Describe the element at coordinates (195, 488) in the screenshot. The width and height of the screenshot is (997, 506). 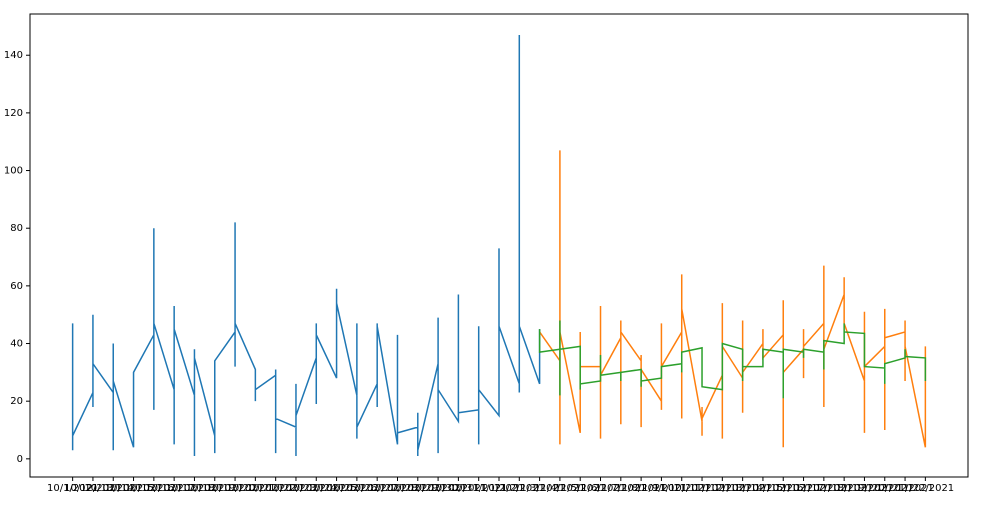
I see `x-tick-label: 10/17/2021` at that location.